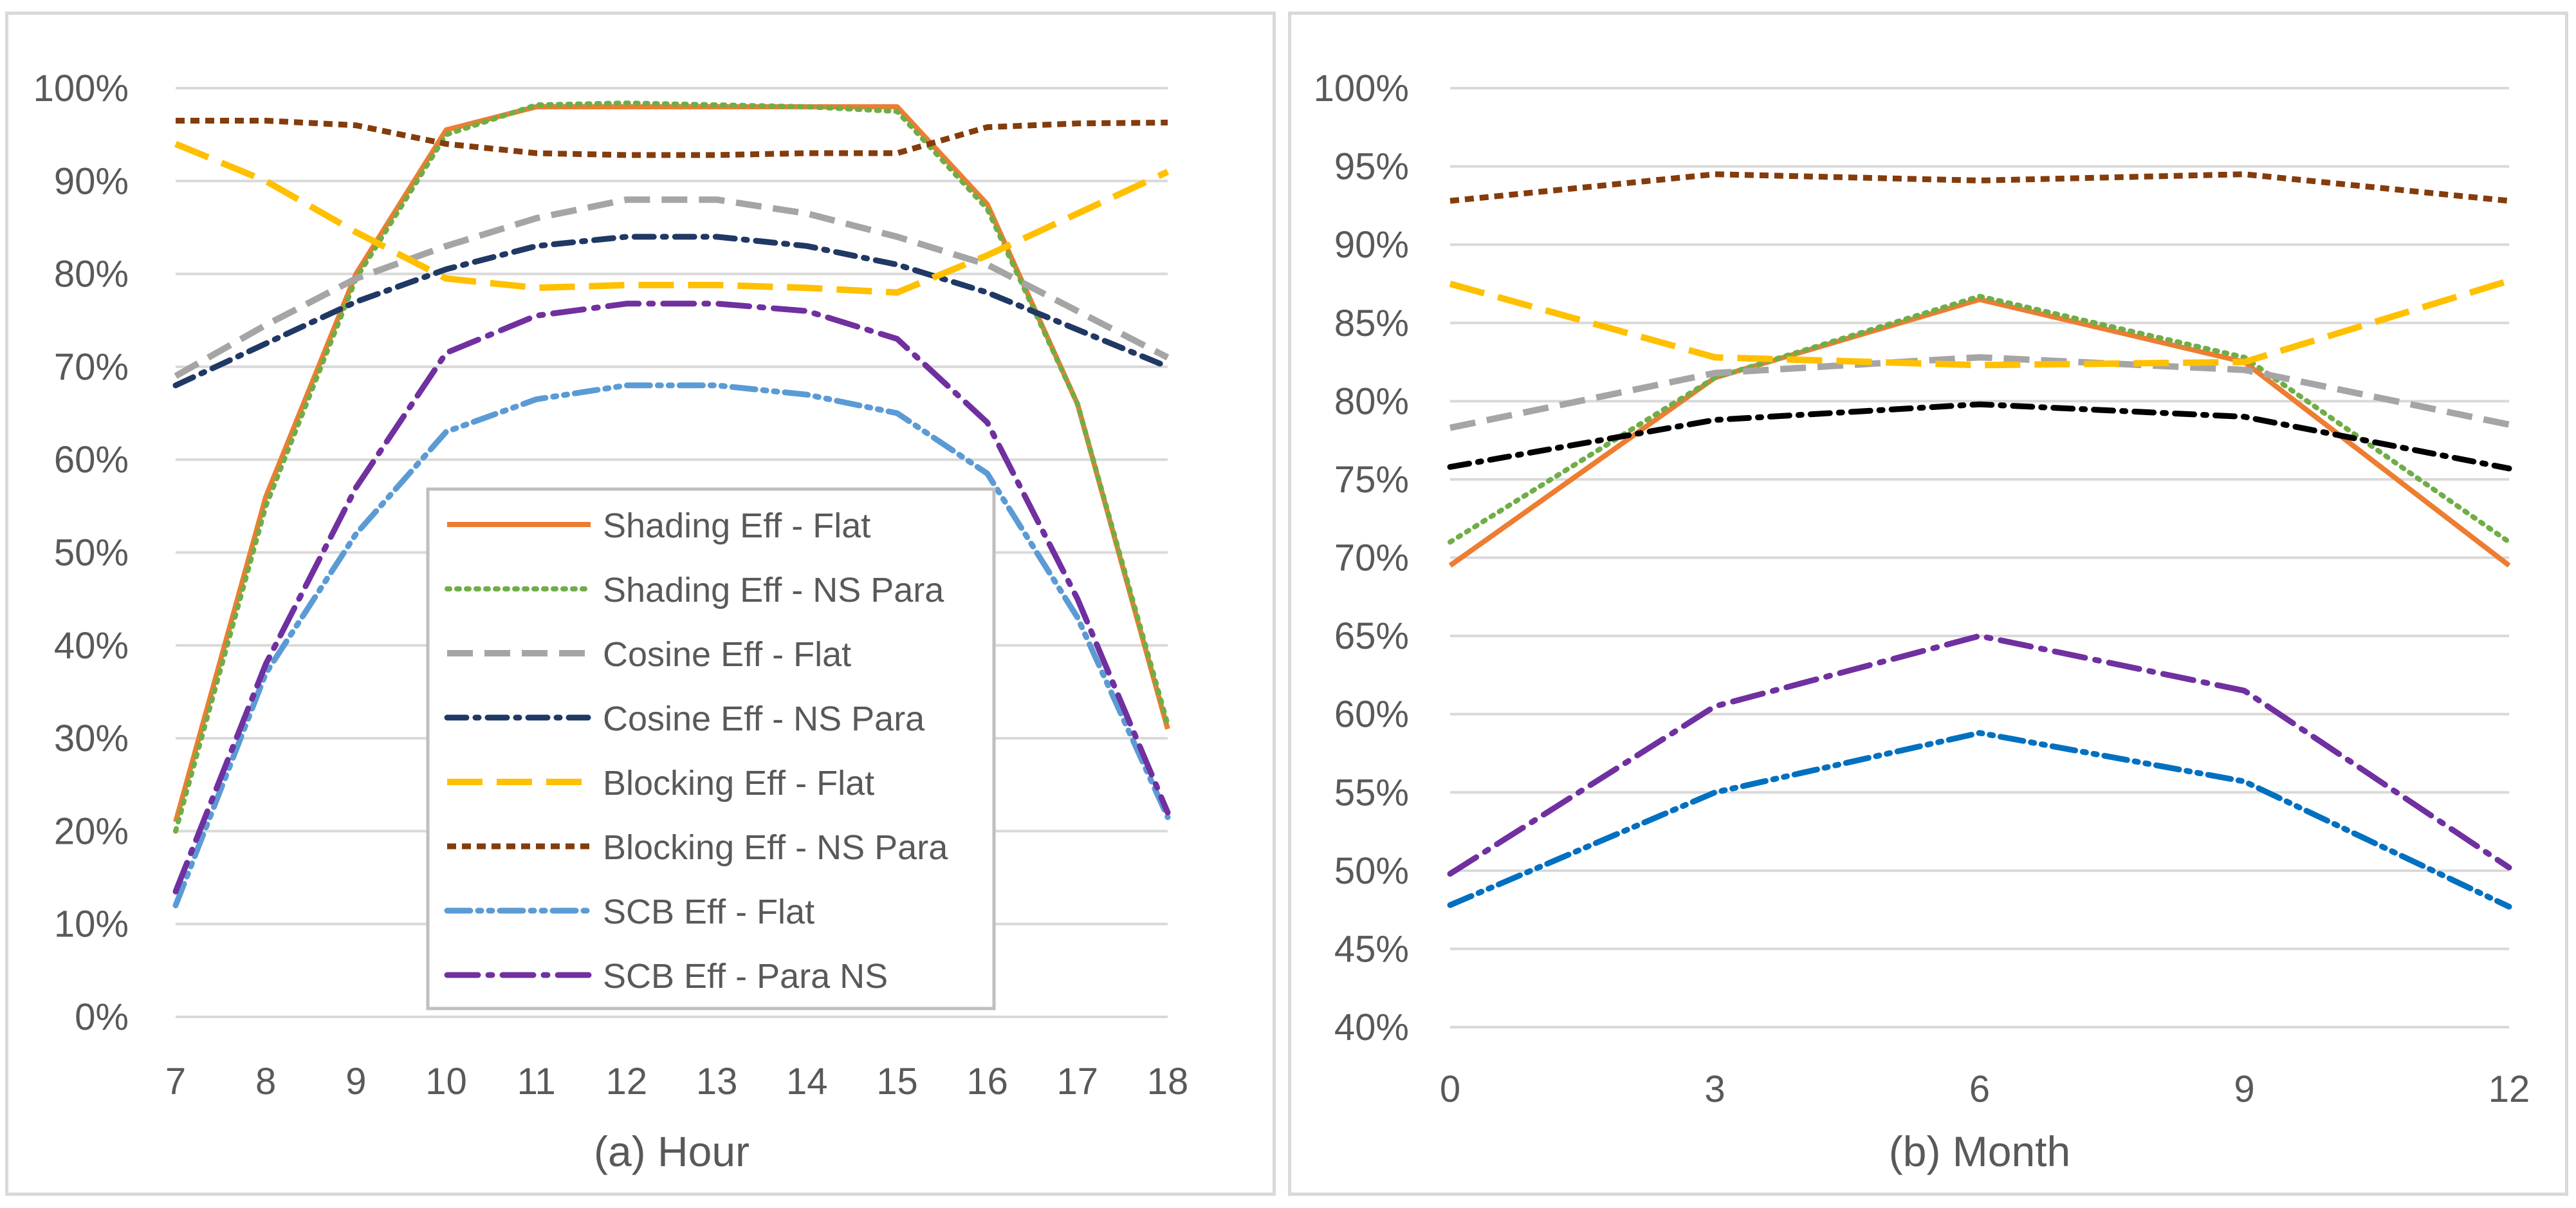 The height and width of the screenshot is (1208, 2576). What do you see at coordinates (1450, 1089) in the screenshot?
I see `x-tick-label: 0` at bounding box center [1450, 1089].